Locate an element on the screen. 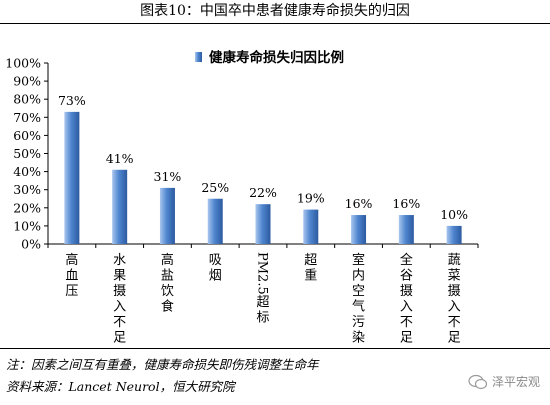  data-label: 10% is located at coordinates (454, 214).